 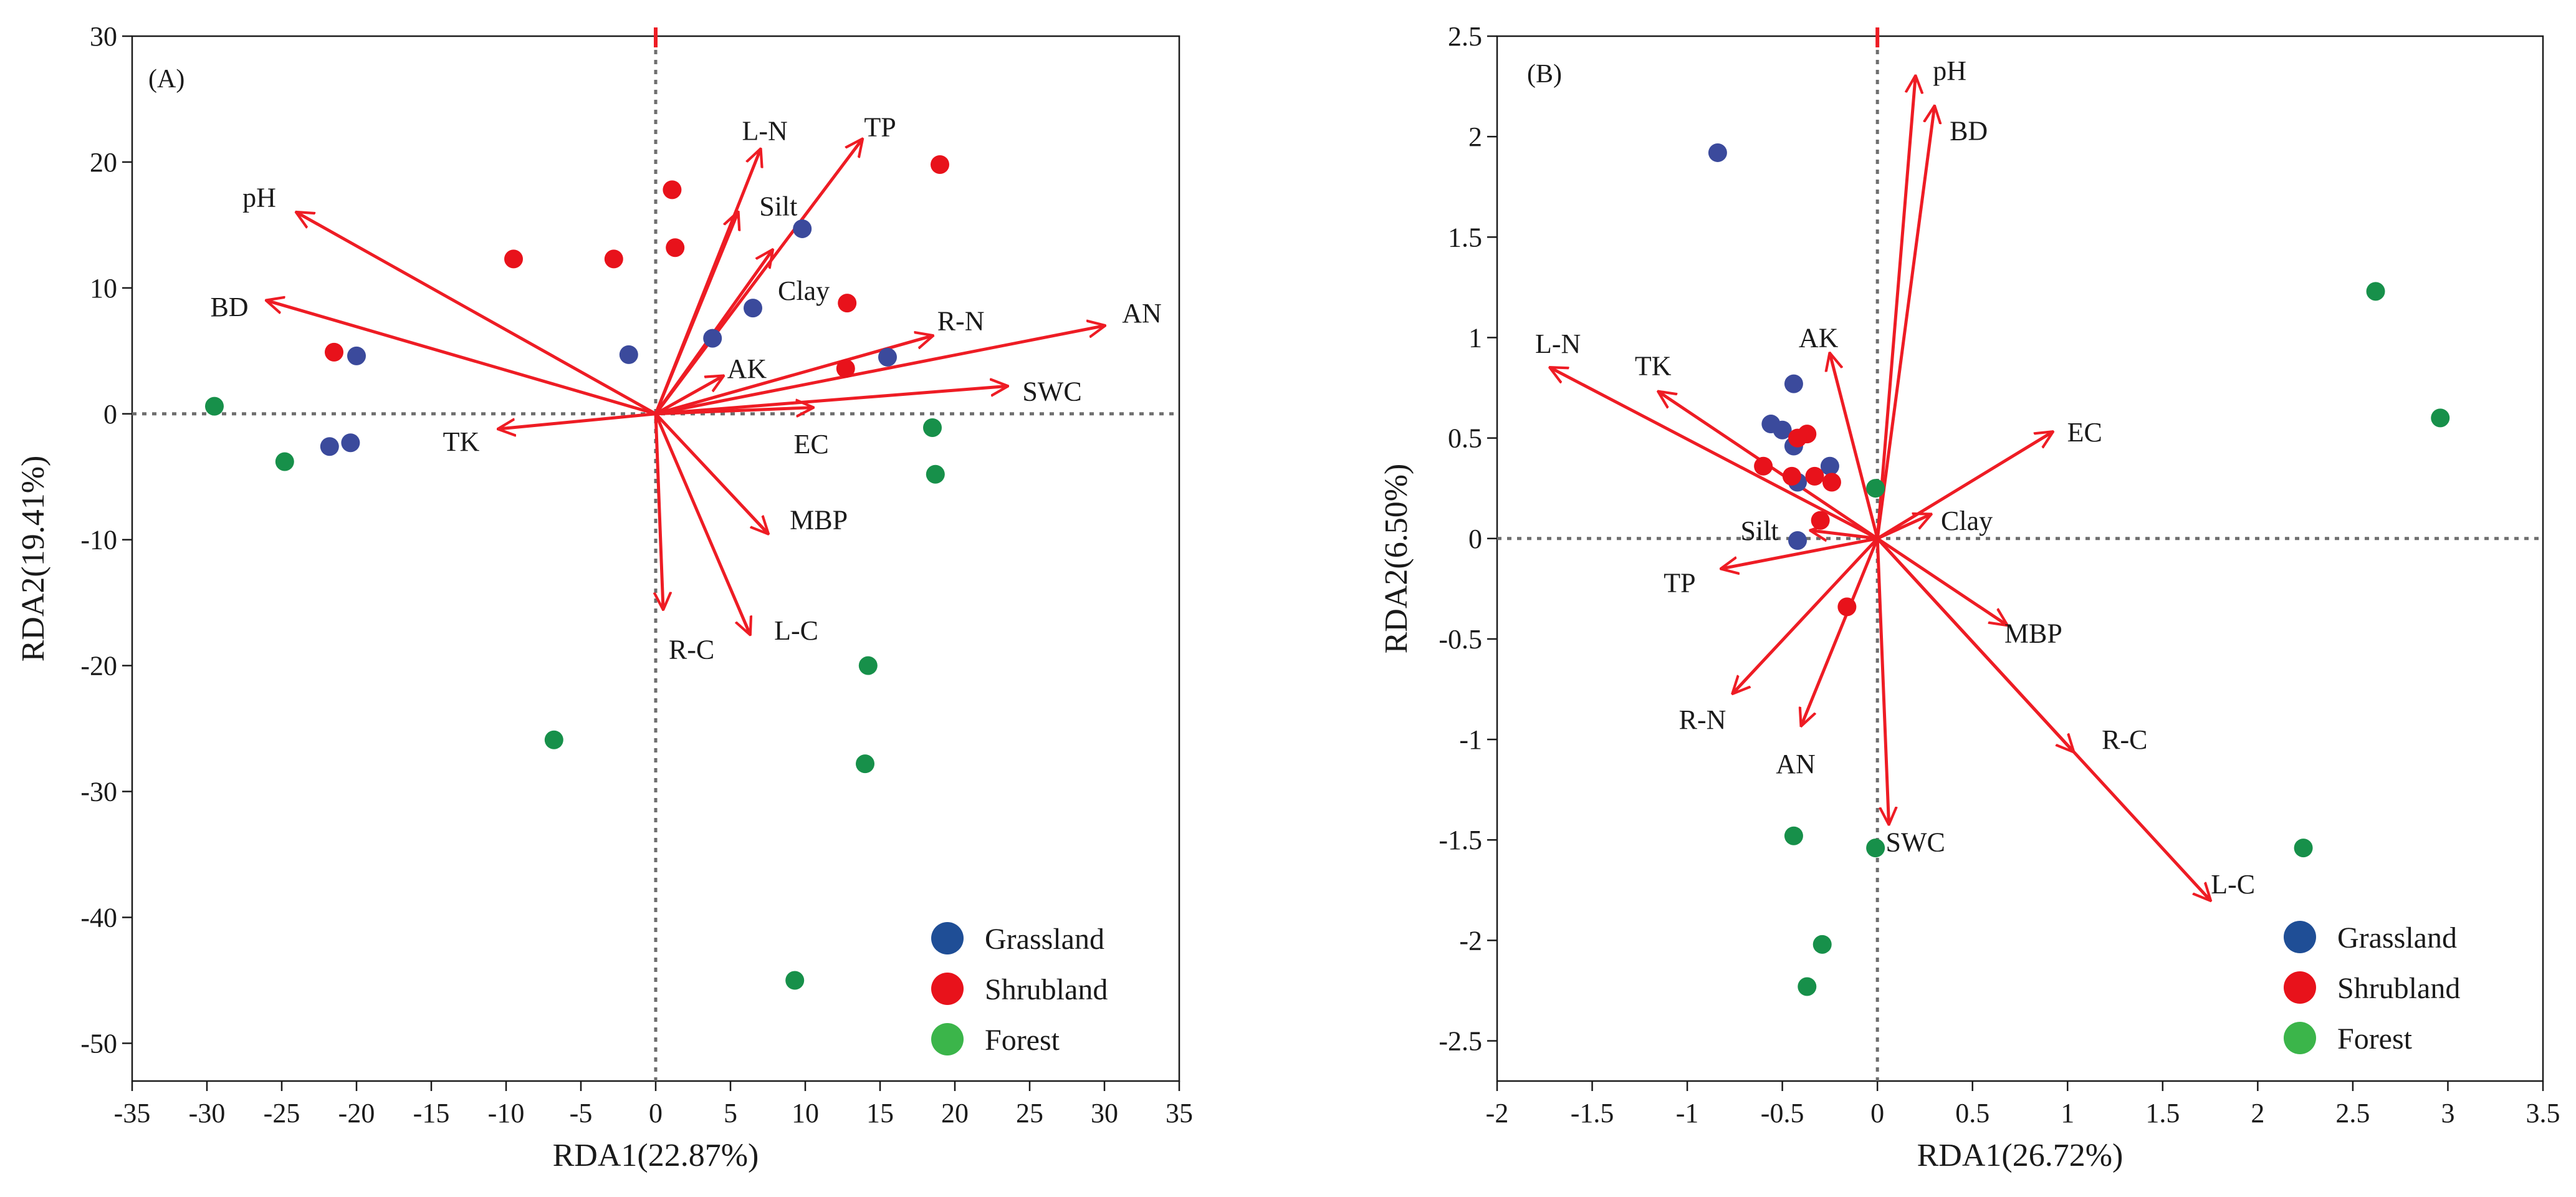 What do you see at coordinates (98, 666) in the screenshot?
I see `y-tick-label: -20` at bounding box center [98, 666].